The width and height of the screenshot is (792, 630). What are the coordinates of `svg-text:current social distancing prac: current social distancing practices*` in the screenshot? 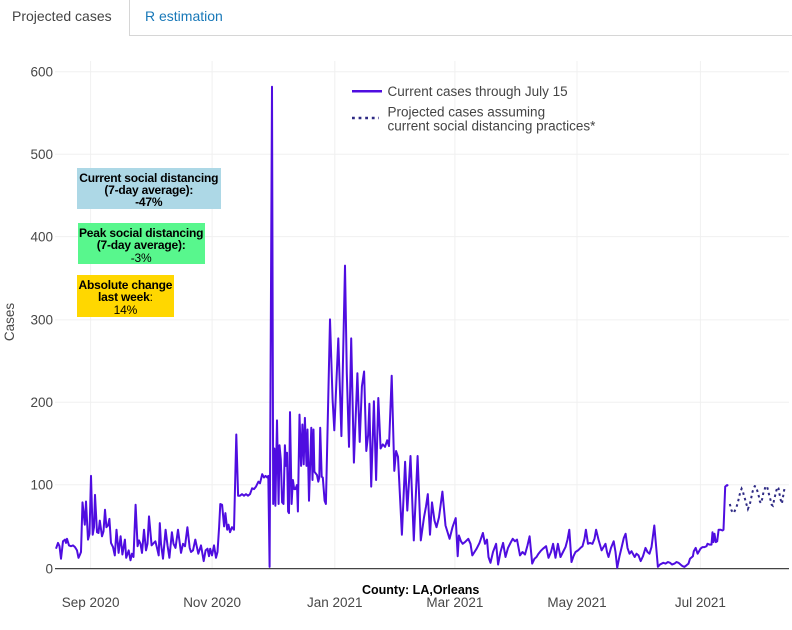 It's located at (492, 126).